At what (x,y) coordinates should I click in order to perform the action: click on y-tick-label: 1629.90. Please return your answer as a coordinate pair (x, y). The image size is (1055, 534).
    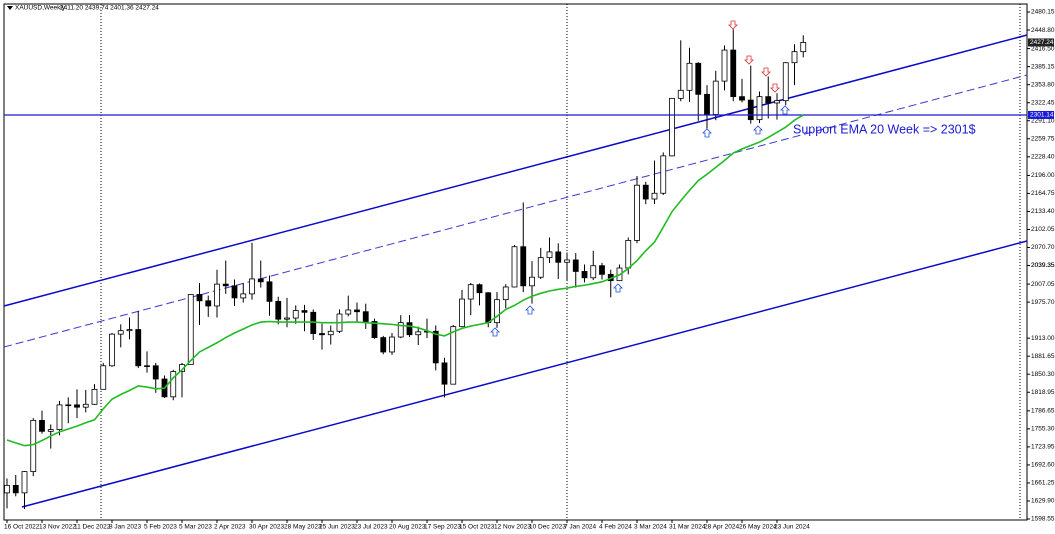
    Looking at the image, I should click on (1043, 501).